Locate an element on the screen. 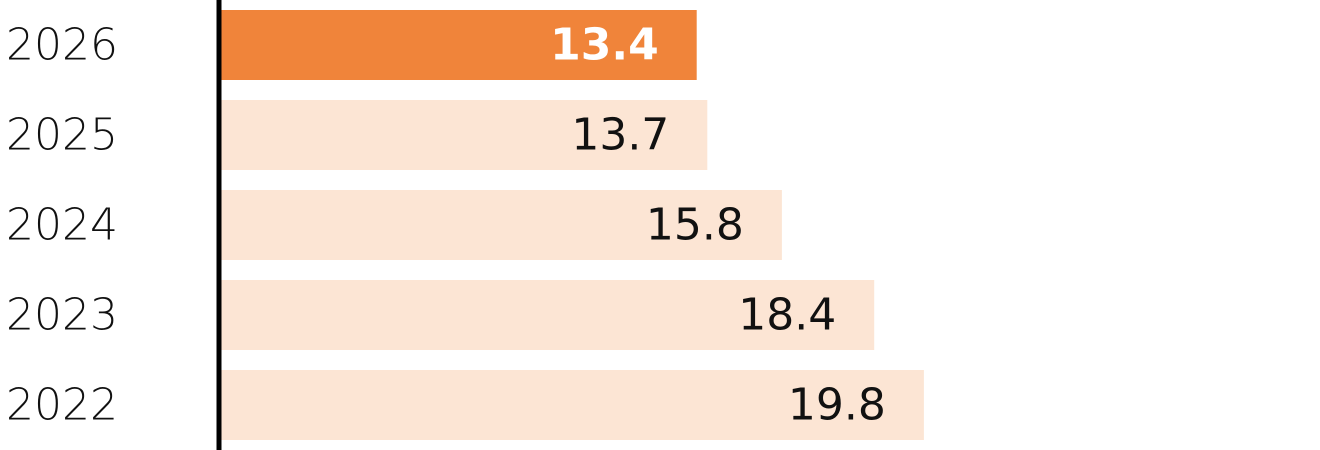 Image resolution: width=1320 pixels, height=450 pixels. value-label-2024: 15.8 is located at coordinates (695, 225).